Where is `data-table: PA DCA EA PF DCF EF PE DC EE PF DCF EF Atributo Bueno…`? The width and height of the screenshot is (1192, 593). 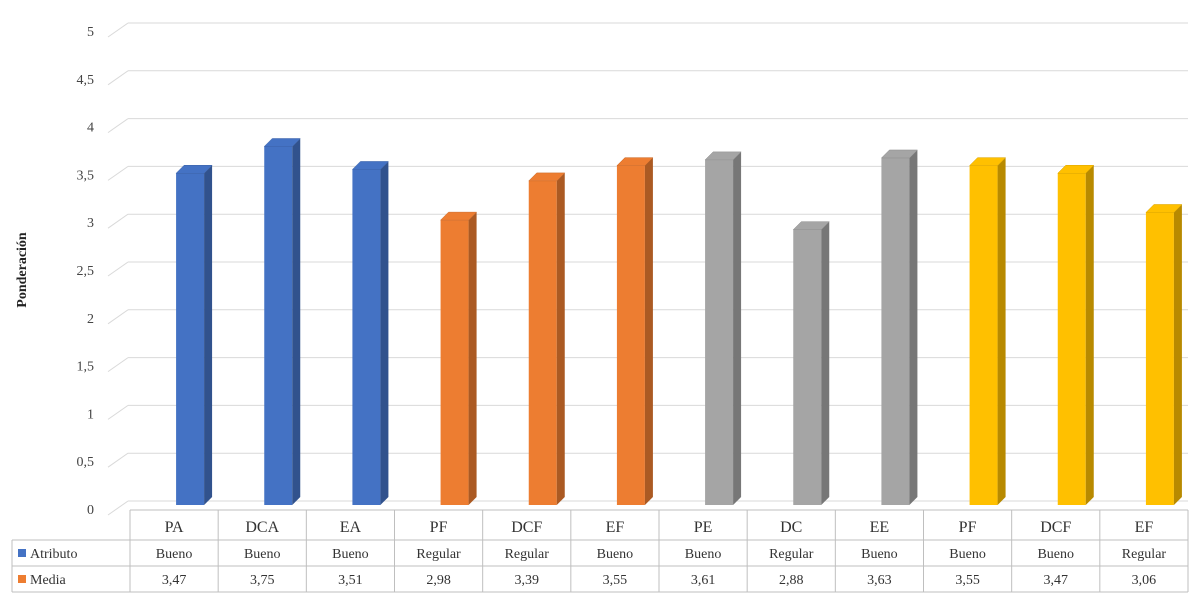 data-table: PA DCA EA PF DCF EF PE DC EE PF DCF EF Atributo Bueno… is located at coordinates (600, 551).